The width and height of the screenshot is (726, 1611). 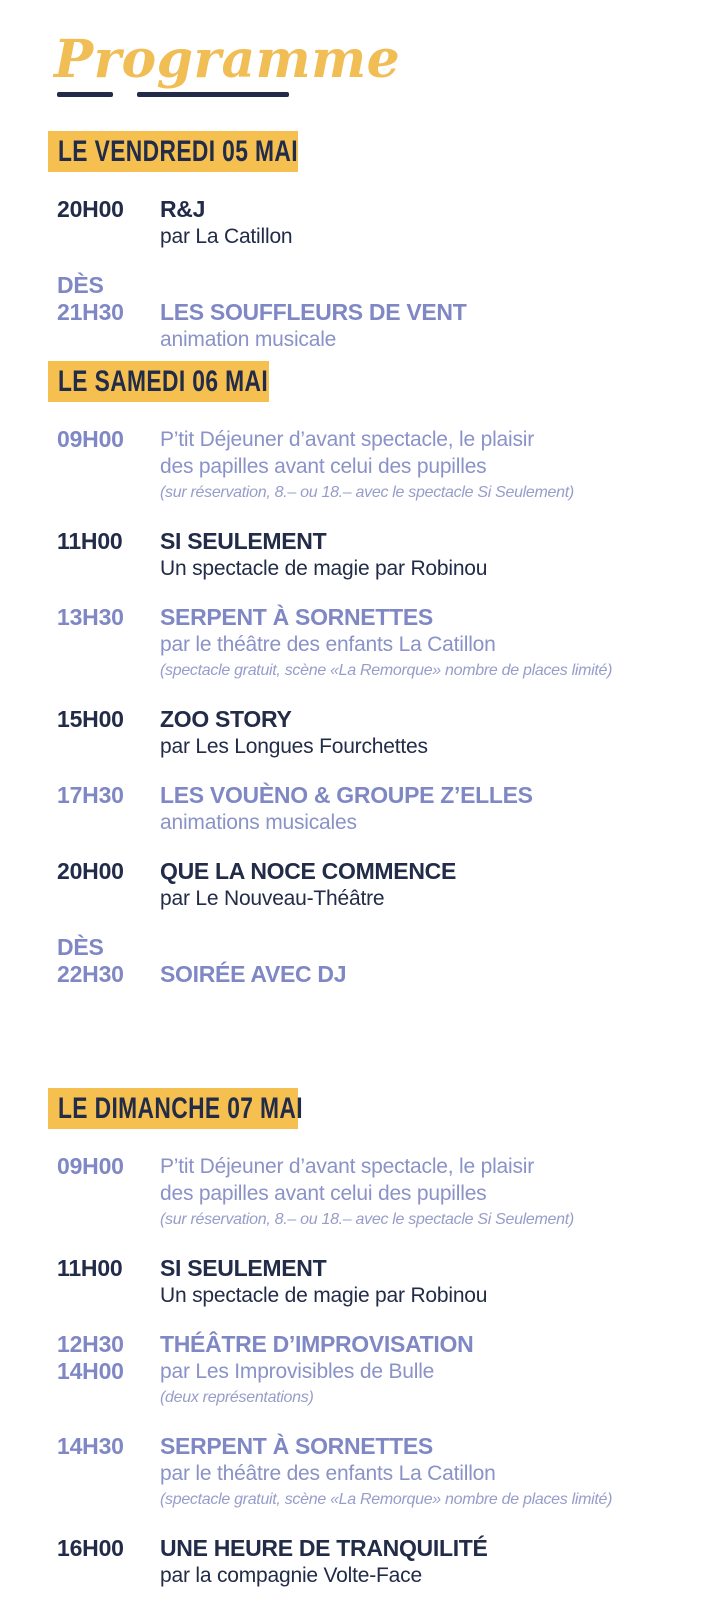 I want to click on event-row: DÈS 22H30 SOIRÉE AVEC DJ, so click(x=376, y=961).